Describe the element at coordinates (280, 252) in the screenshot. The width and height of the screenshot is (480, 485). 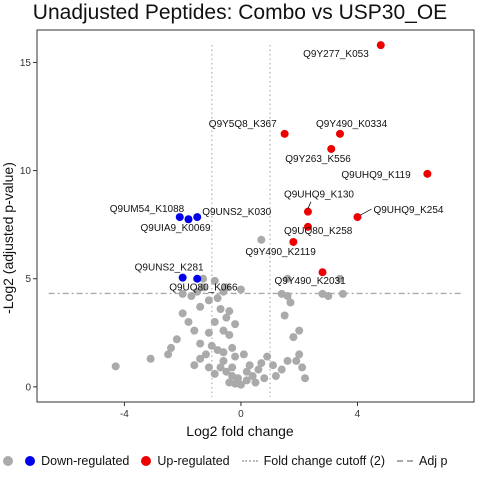
I see `point-label: Q9Y490_K2119` at that location.